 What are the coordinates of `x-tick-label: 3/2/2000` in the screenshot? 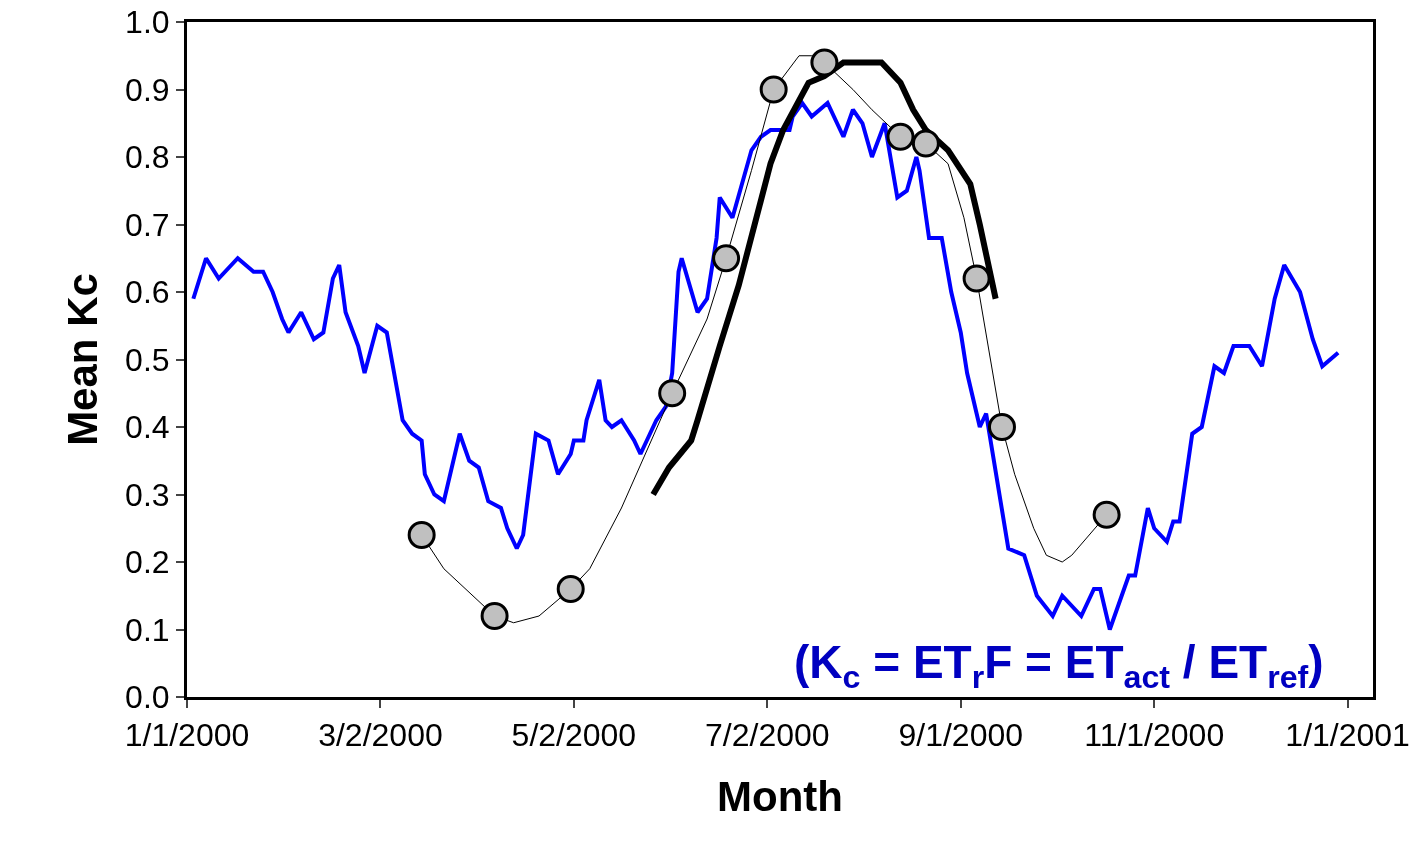 It's located at (380, 735).